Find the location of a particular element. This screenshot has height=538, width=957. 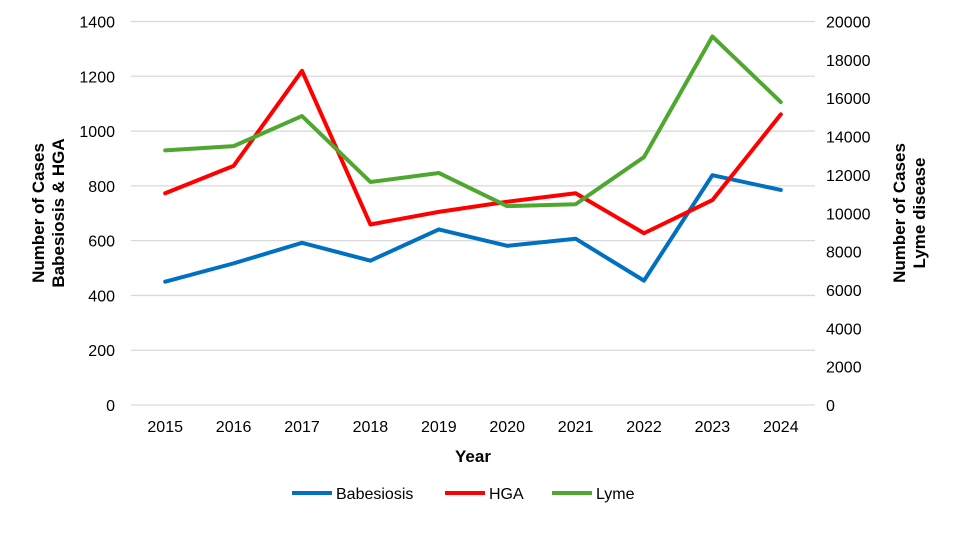

left-axis-ticks: 0 200 400 600 800 1000 1200 1400 is located at coordinates (97, 215).